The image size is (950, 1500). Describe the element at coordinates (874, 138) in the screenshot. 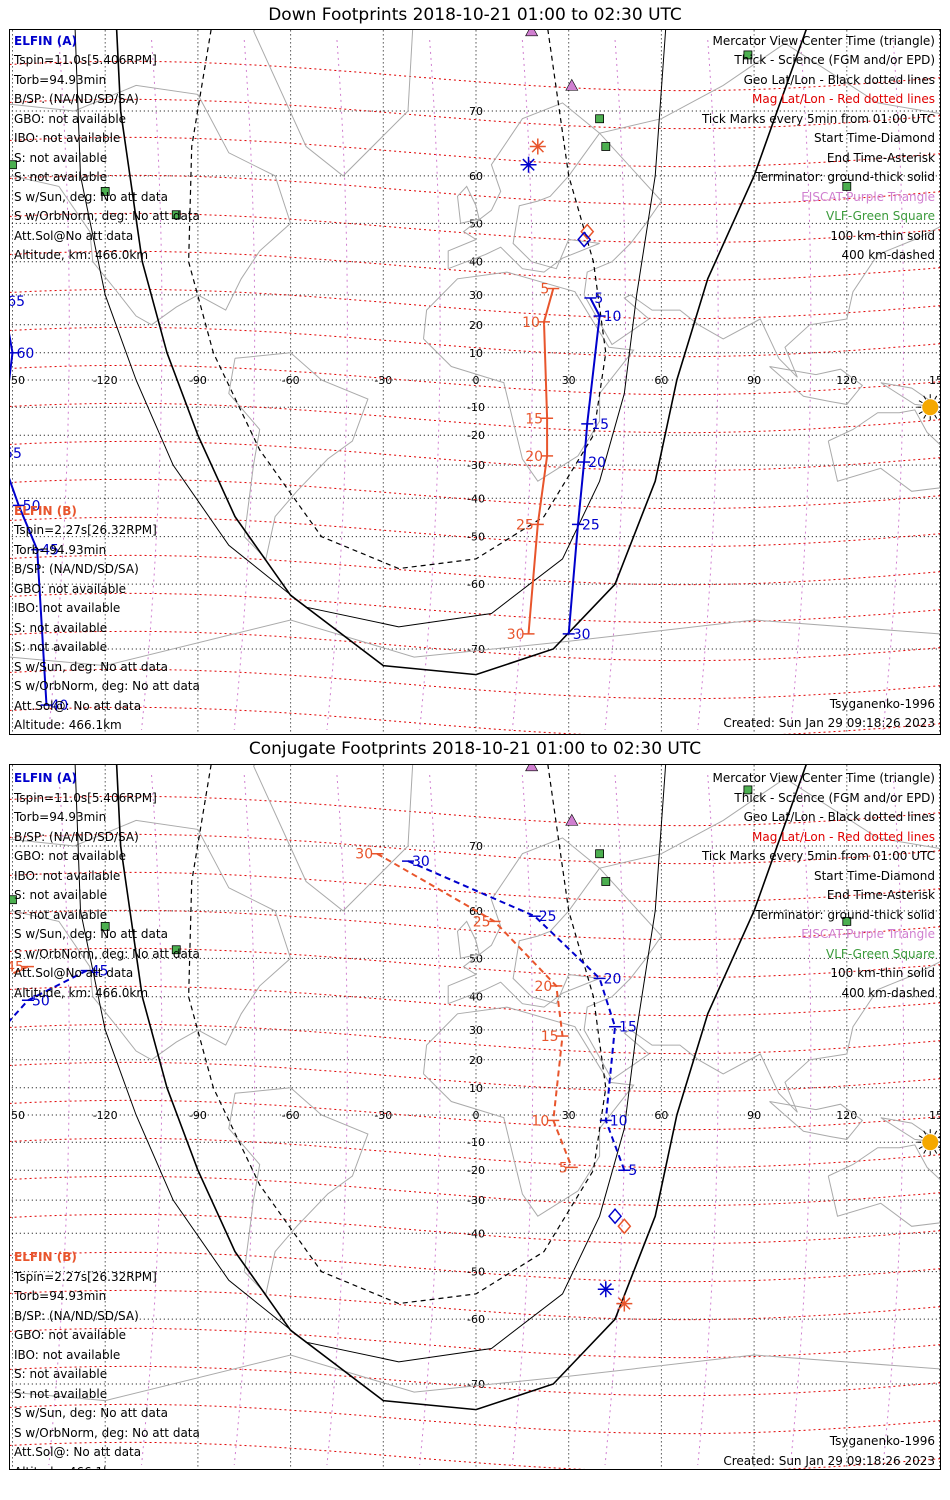

I see `legend-start-time: Start Time-Diamond` at that location.